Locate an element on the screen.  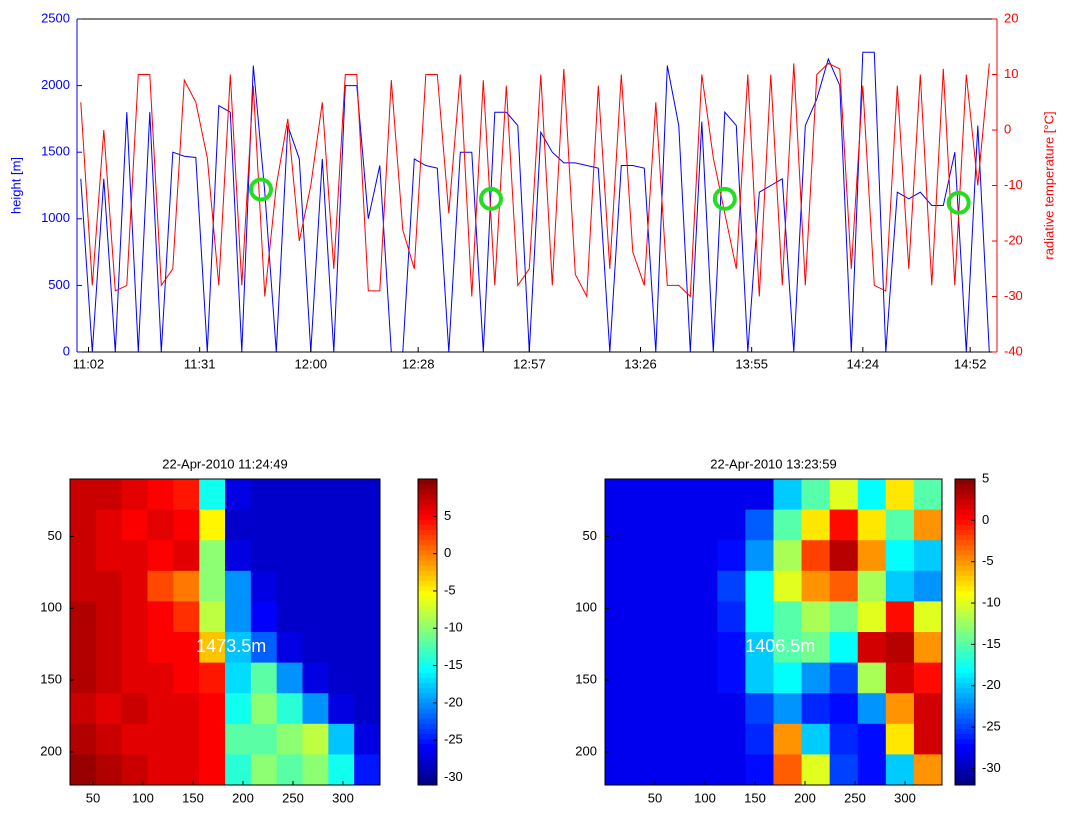
y-tick-label: 0 is located at coordinates (66, 350).